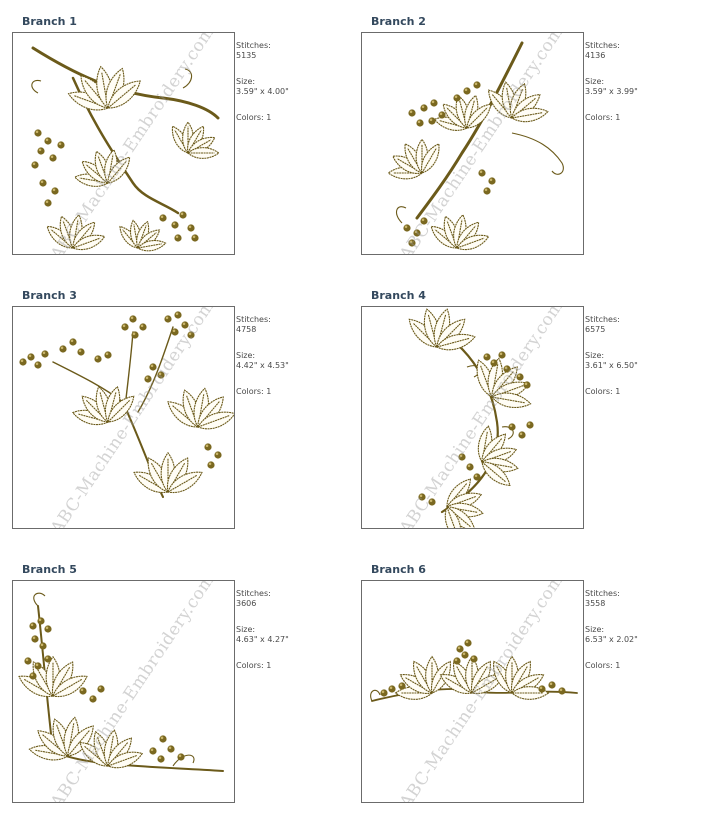 The width and height of the screenshot is (705, 828). What do you see at coordinates (595, 329) in the screenshot?
I see `stitches-value: 6575` at bounding box center [595, 329].